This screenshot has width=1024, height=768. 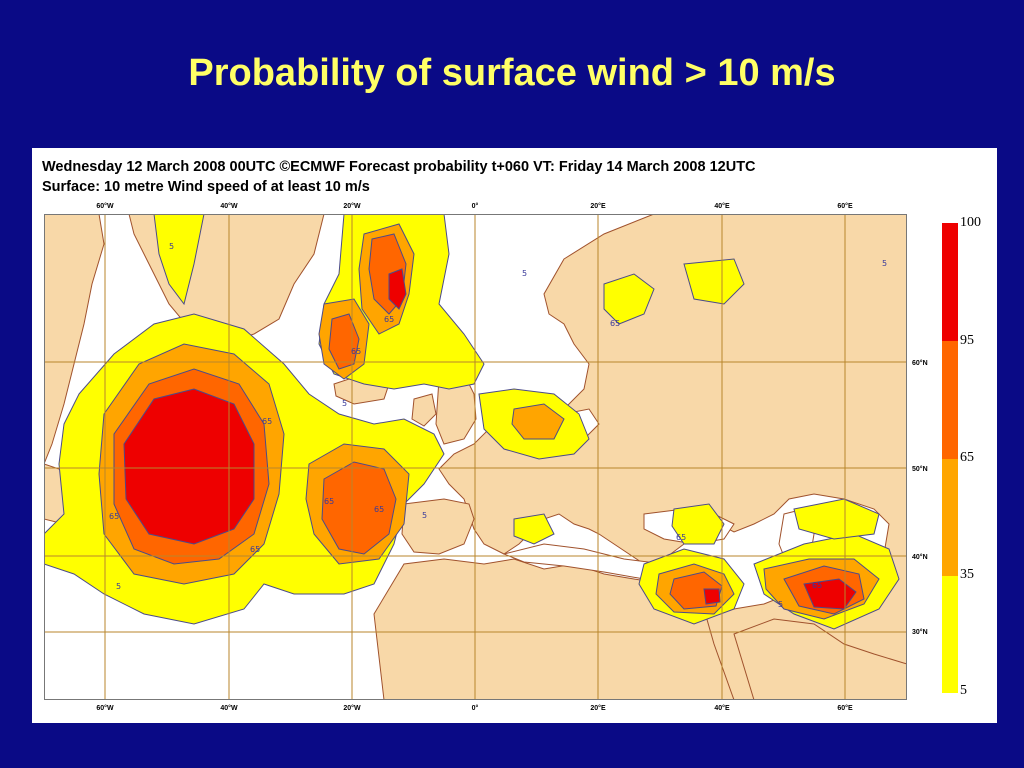 I want to click on lon-label-bottom: 40°W, so click(x=229, y=708).